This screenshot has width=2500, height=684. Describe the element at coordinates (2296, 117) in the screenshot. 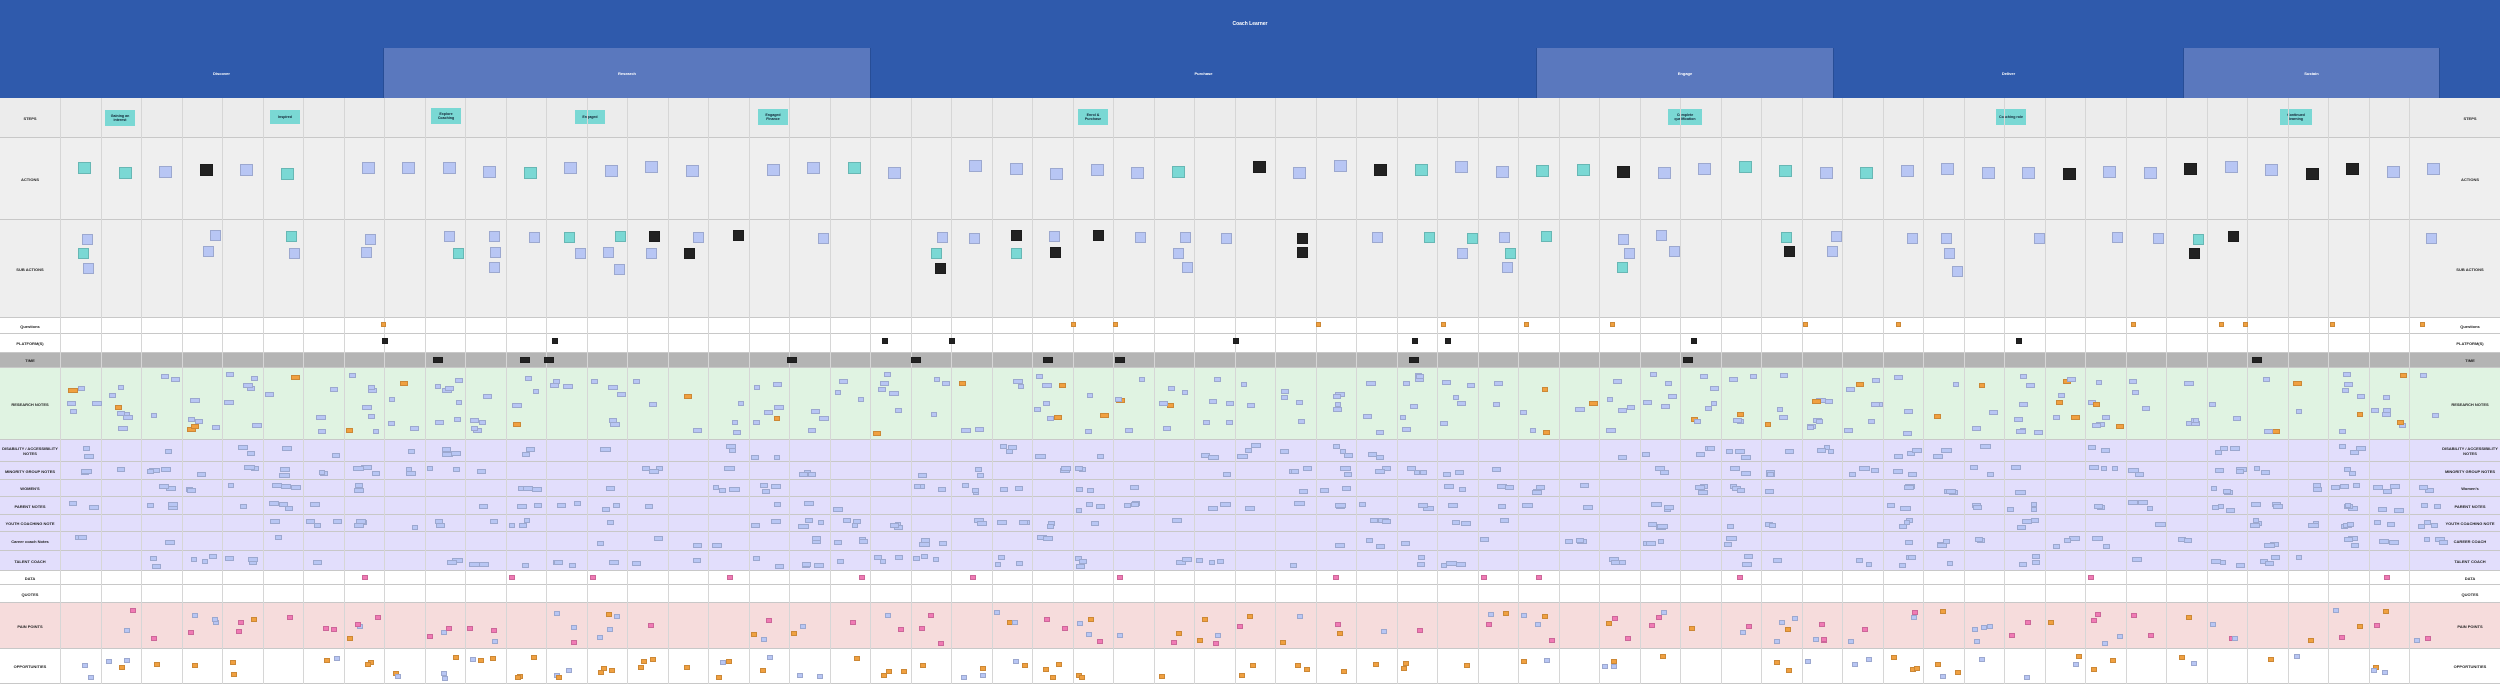

I see `step-card: Continued learning` at that location.